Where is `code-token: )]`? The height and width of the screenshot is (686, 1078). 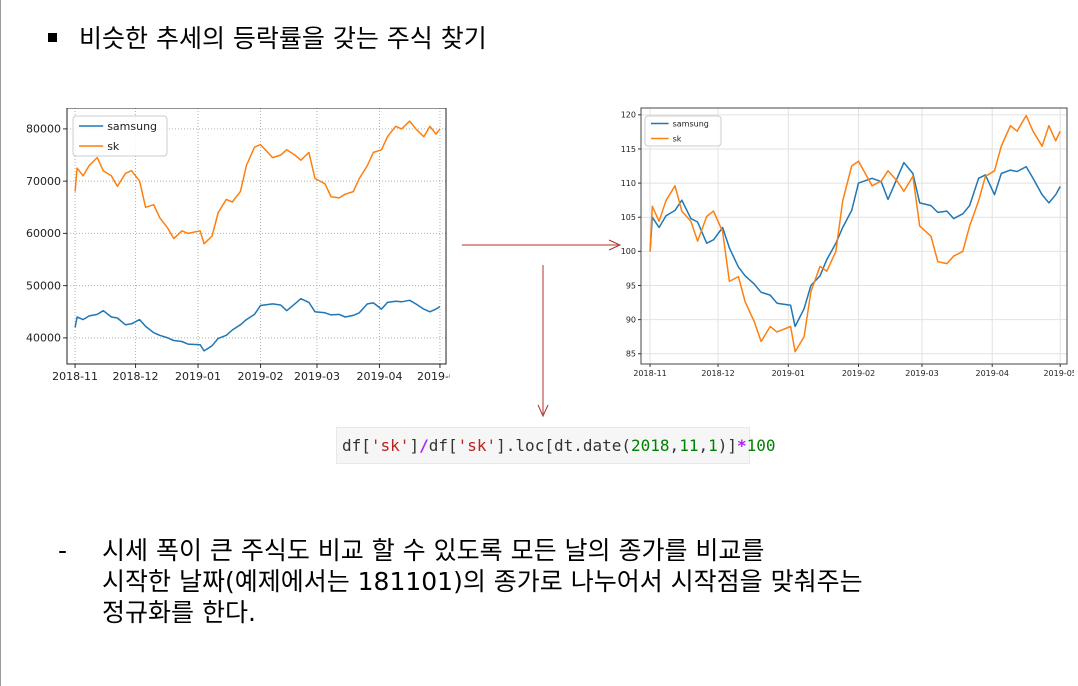 code-token: )] is located at coordinates (727, 445).